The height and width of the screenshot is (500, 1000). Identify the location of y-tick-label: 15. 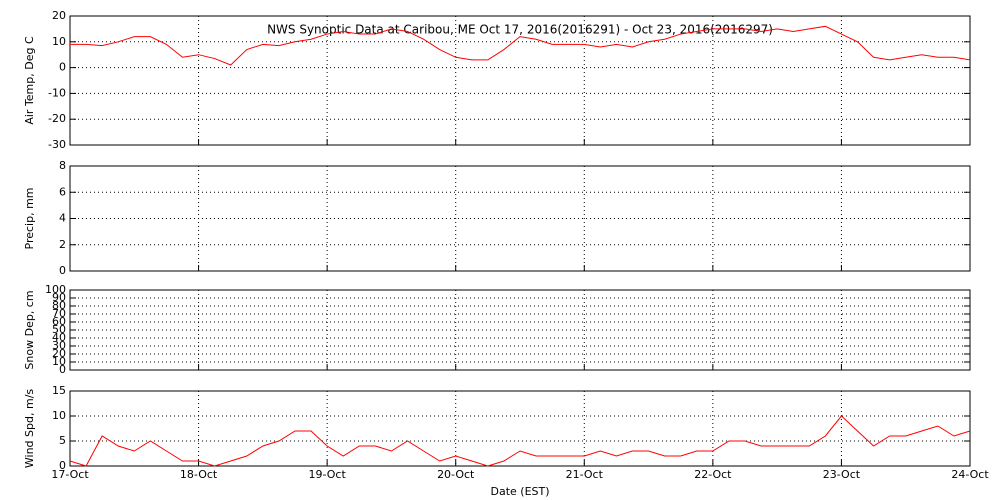
(59, 390).